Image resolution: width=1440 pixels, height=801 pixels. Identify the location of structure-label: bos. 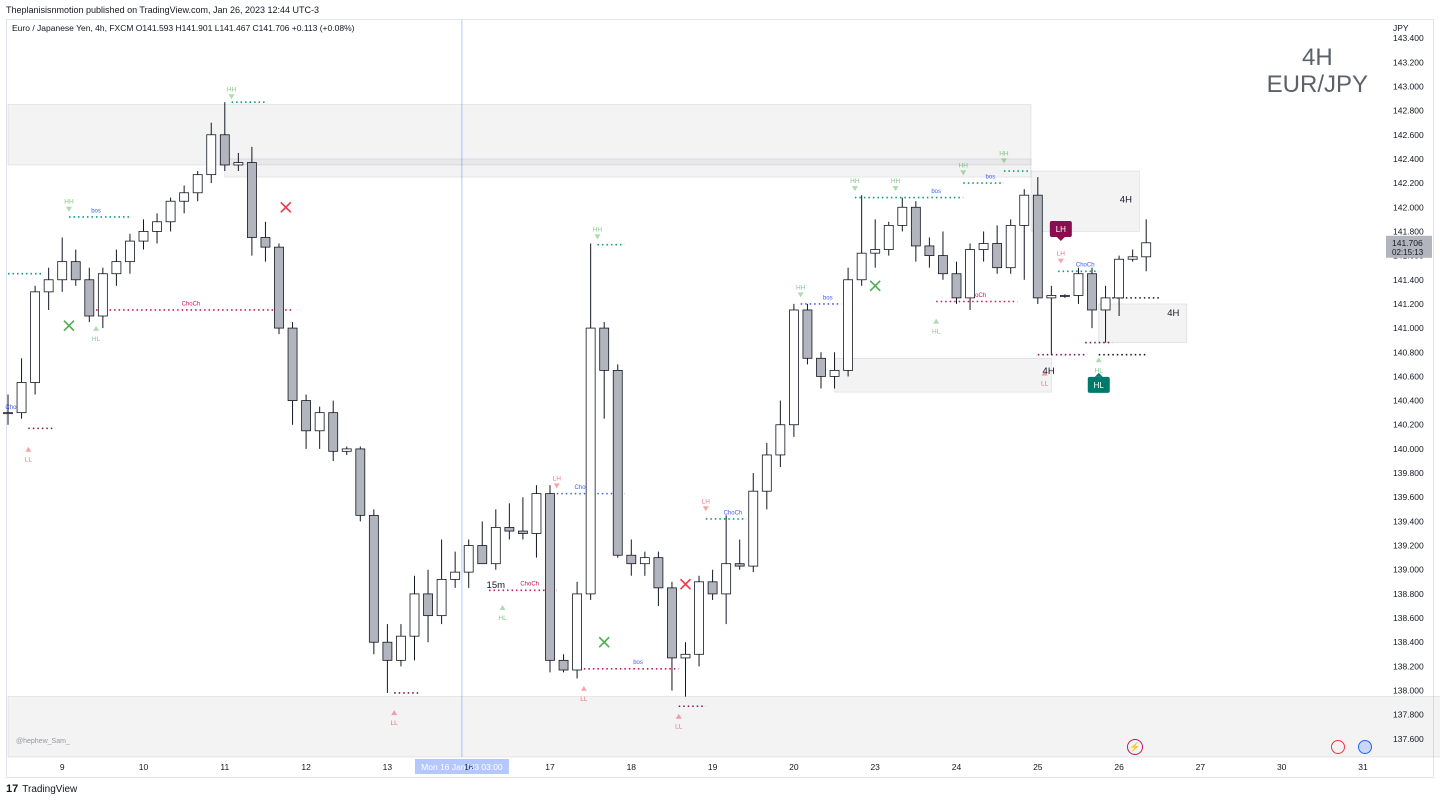
(991, 177).